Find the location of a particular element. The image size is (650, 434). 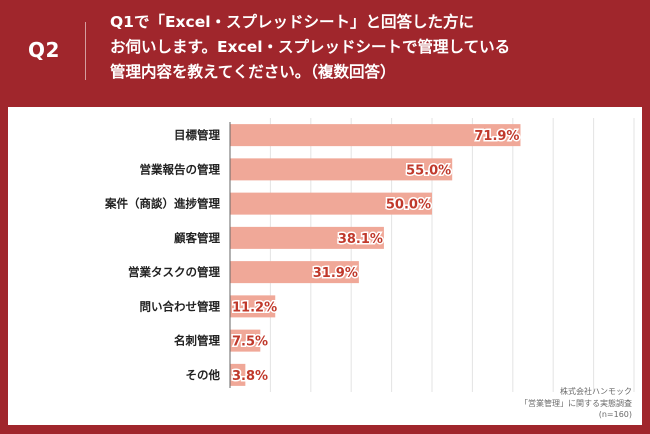

question-line: 管理内容を教えてください。（複数回答） is located at coordinates (253, 72).